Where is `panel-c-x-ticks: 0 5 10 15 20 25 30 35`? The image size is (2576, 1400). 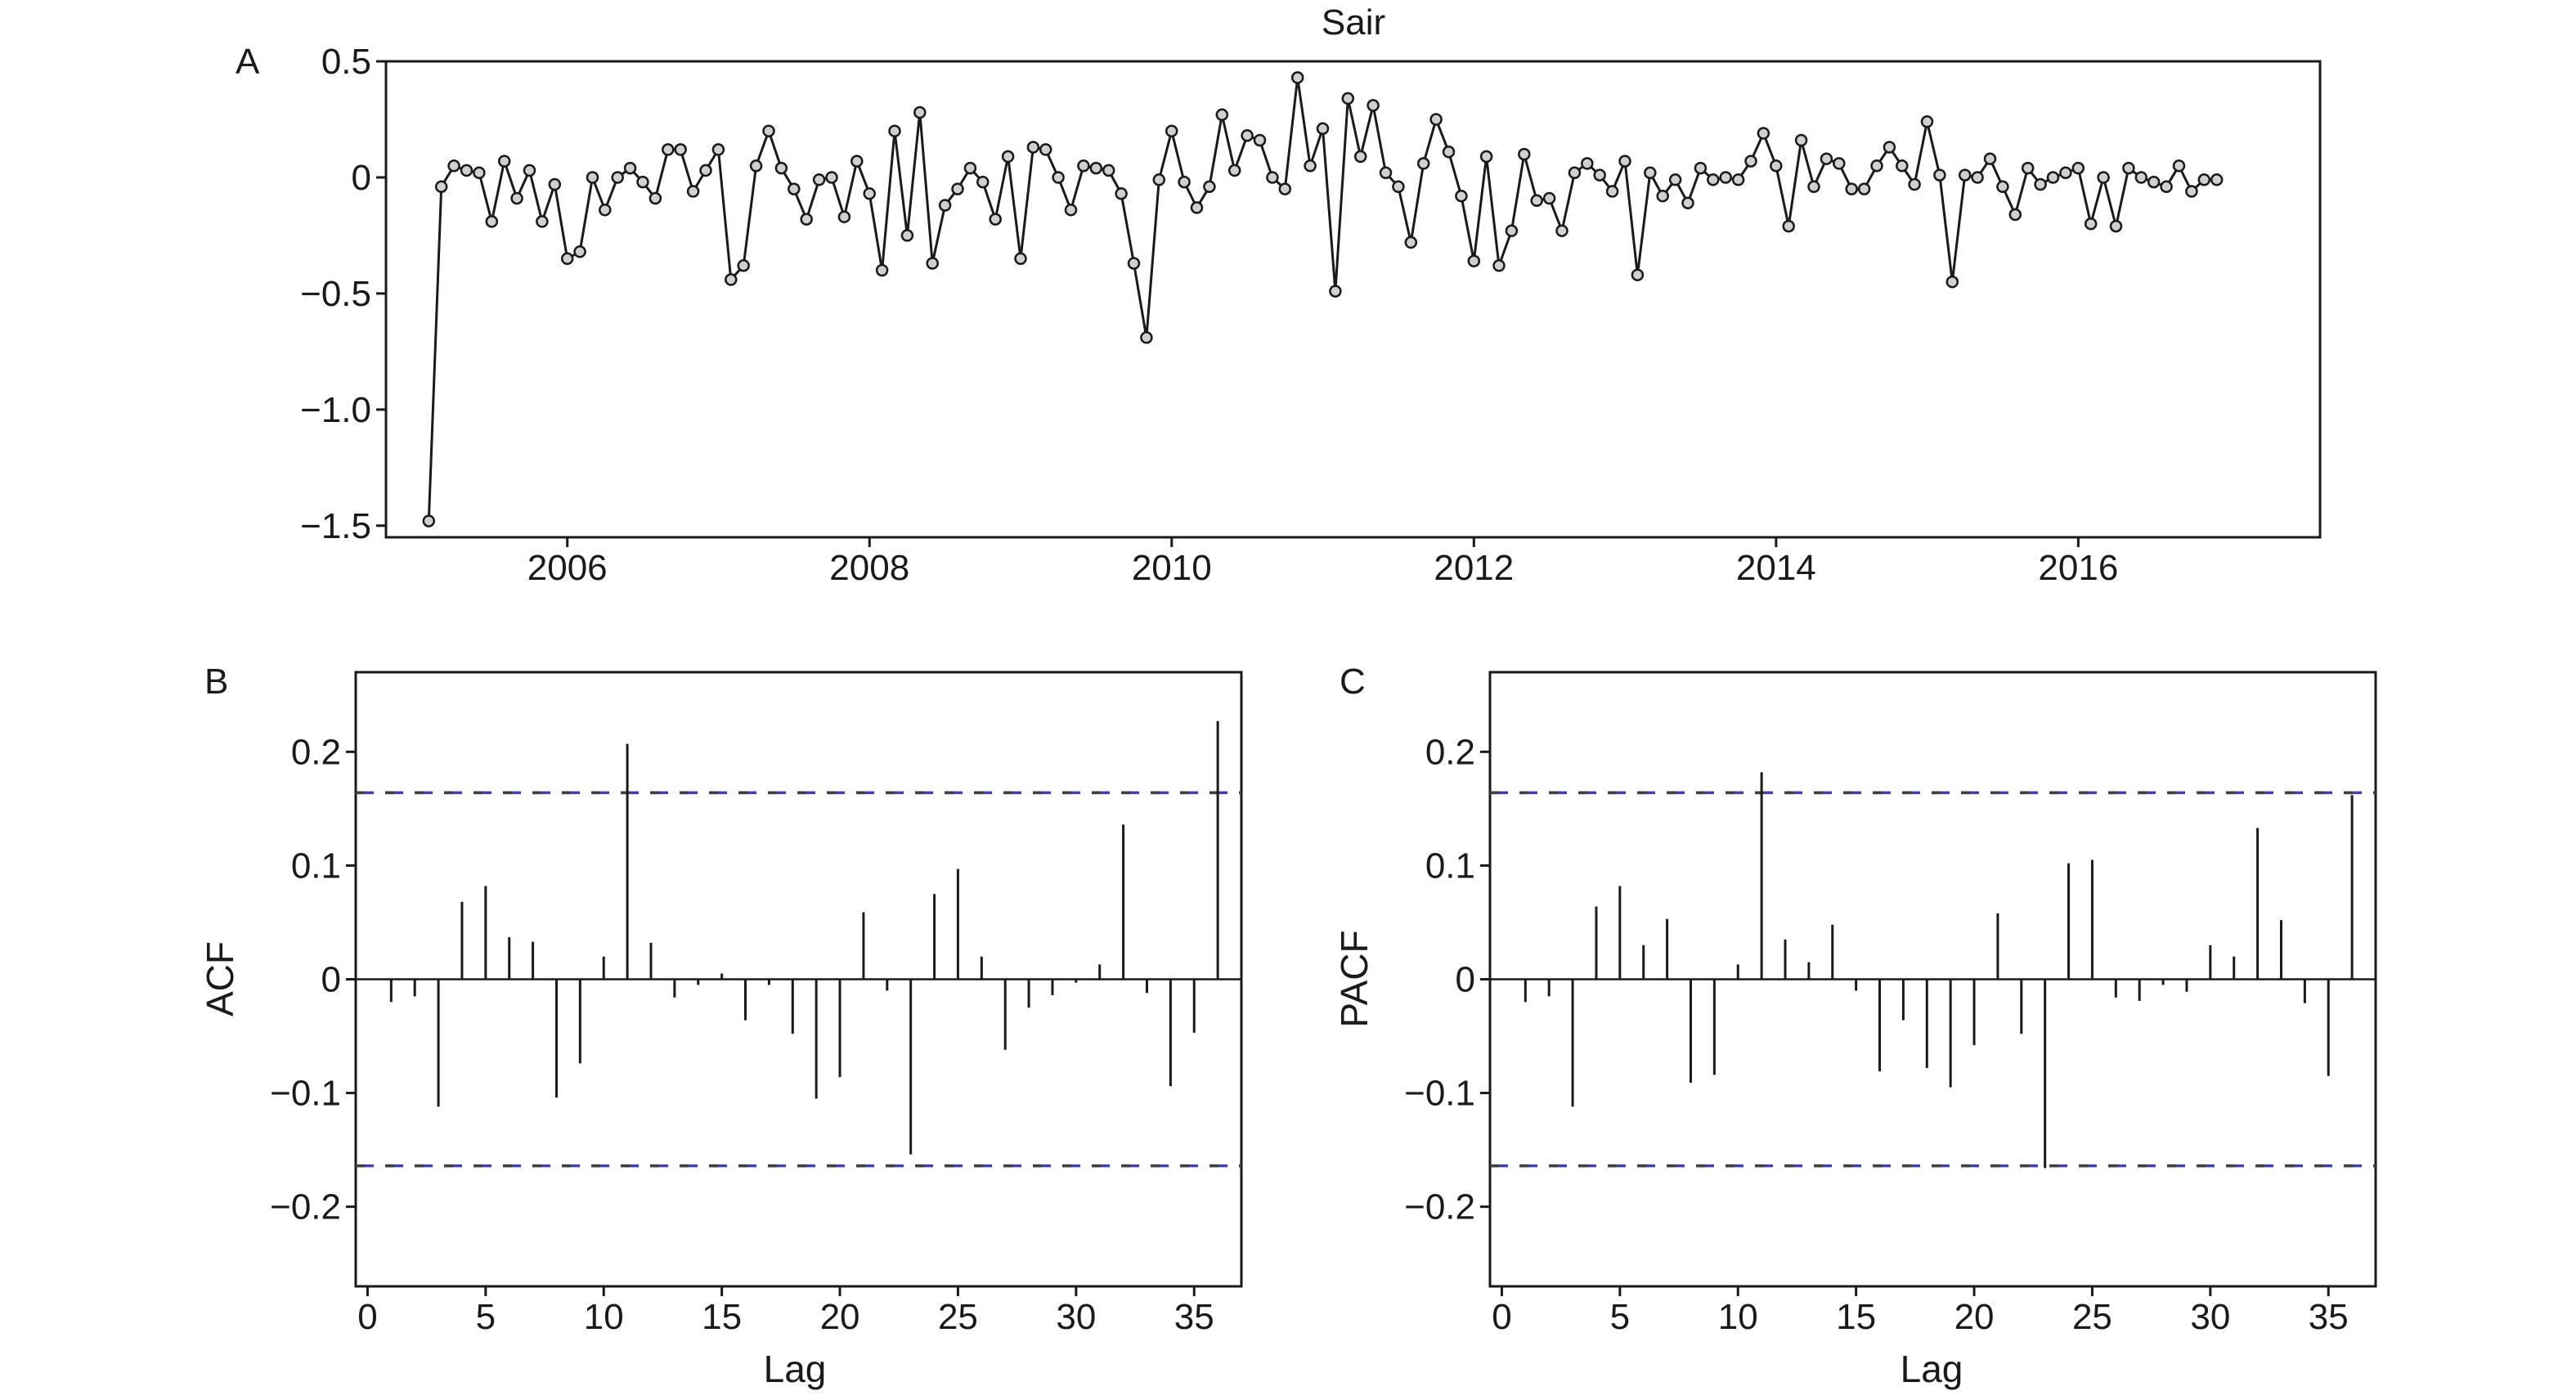 panel-c-x-ticks: 0 5 10 15 20 25 30 35 is located at coordinates (1920, 1312).